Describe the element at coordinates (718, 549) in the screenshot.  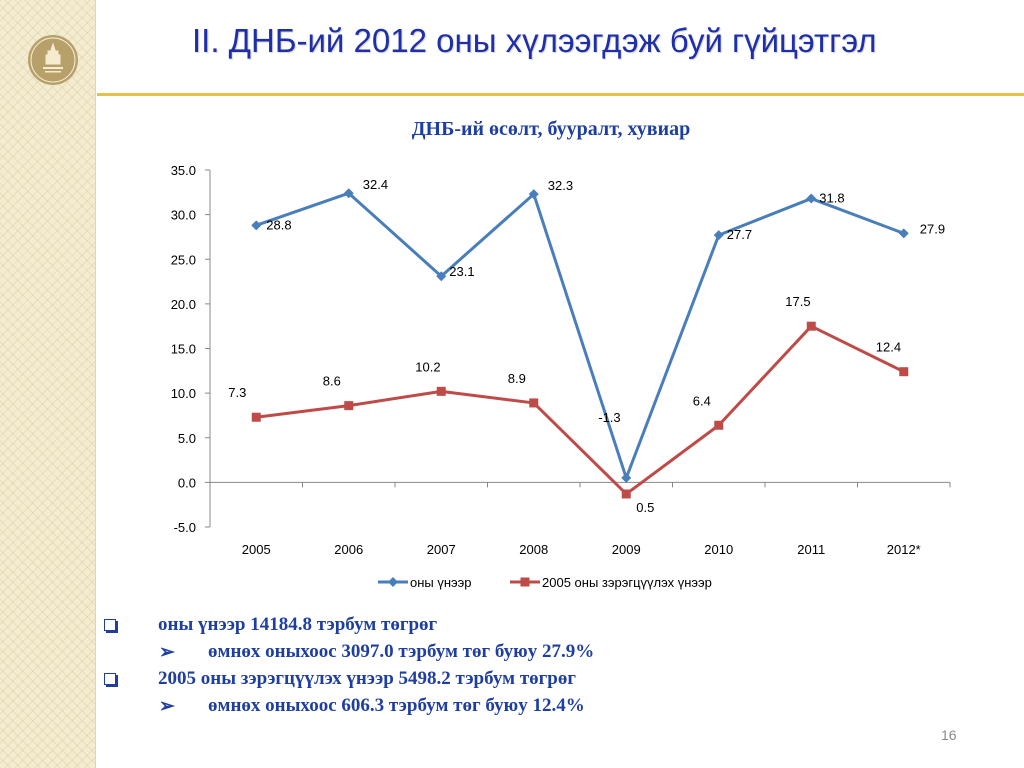
I see `x-tick-label: 2010` at that location.